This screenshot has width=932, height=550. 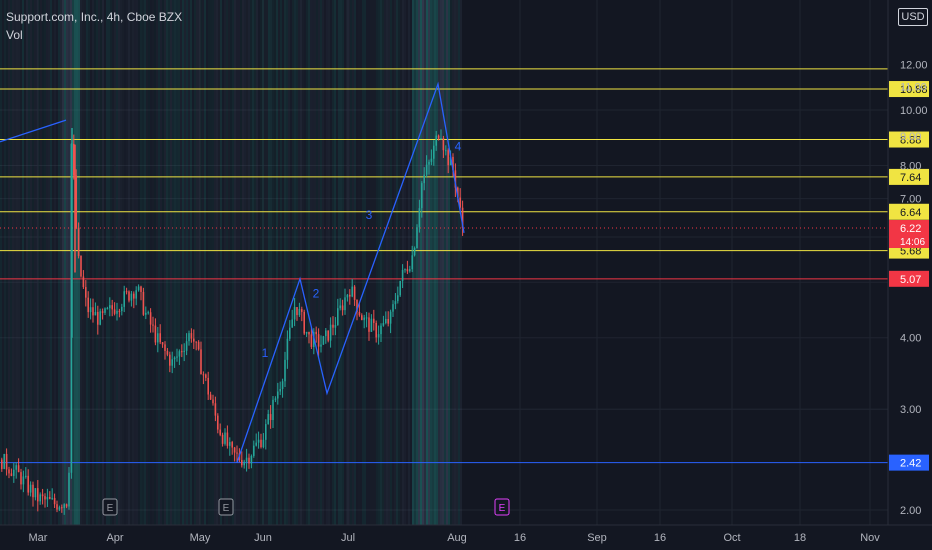 I want to click on trend-line, so click(x=33, y=131).